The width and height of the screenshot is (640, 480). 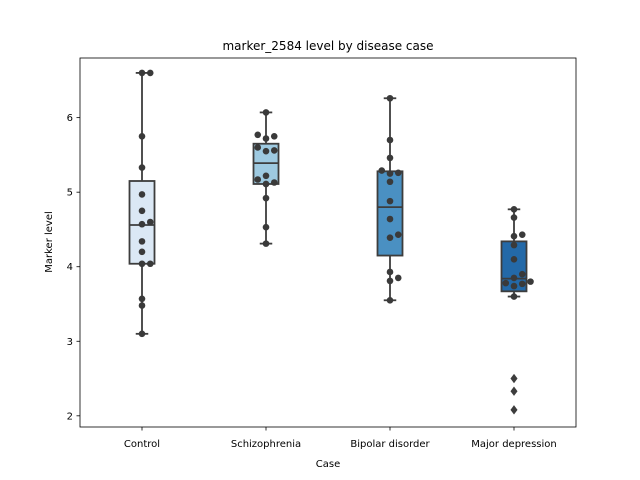 What do you see at coordinates (70, 342) in the screenshot?
I see `y-tick-label: 3` at bounding box center [70, 342].